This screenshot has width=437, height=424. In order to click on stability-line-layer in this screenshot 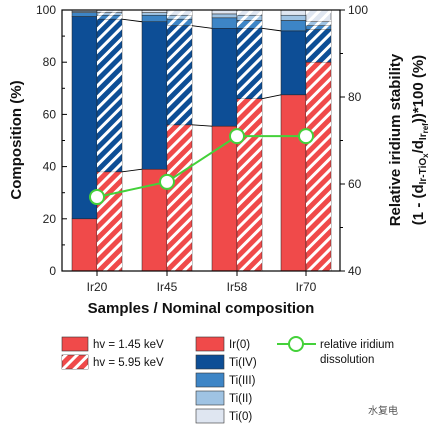, I will do `click(201, 167)`.